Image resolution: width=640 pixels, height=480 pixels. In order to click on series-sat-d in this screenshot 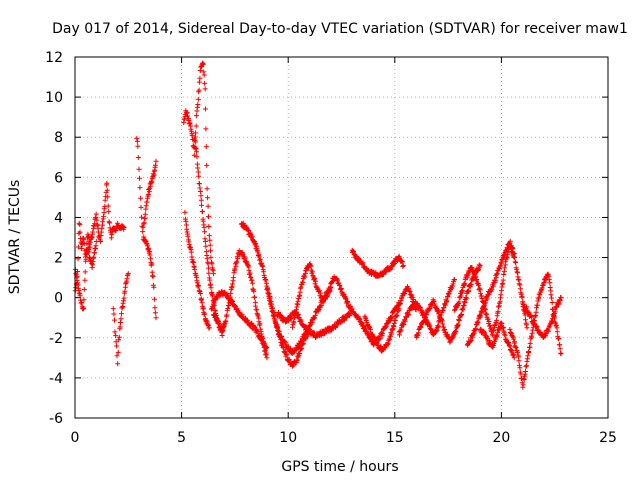, I will do `click(146, 228)`.